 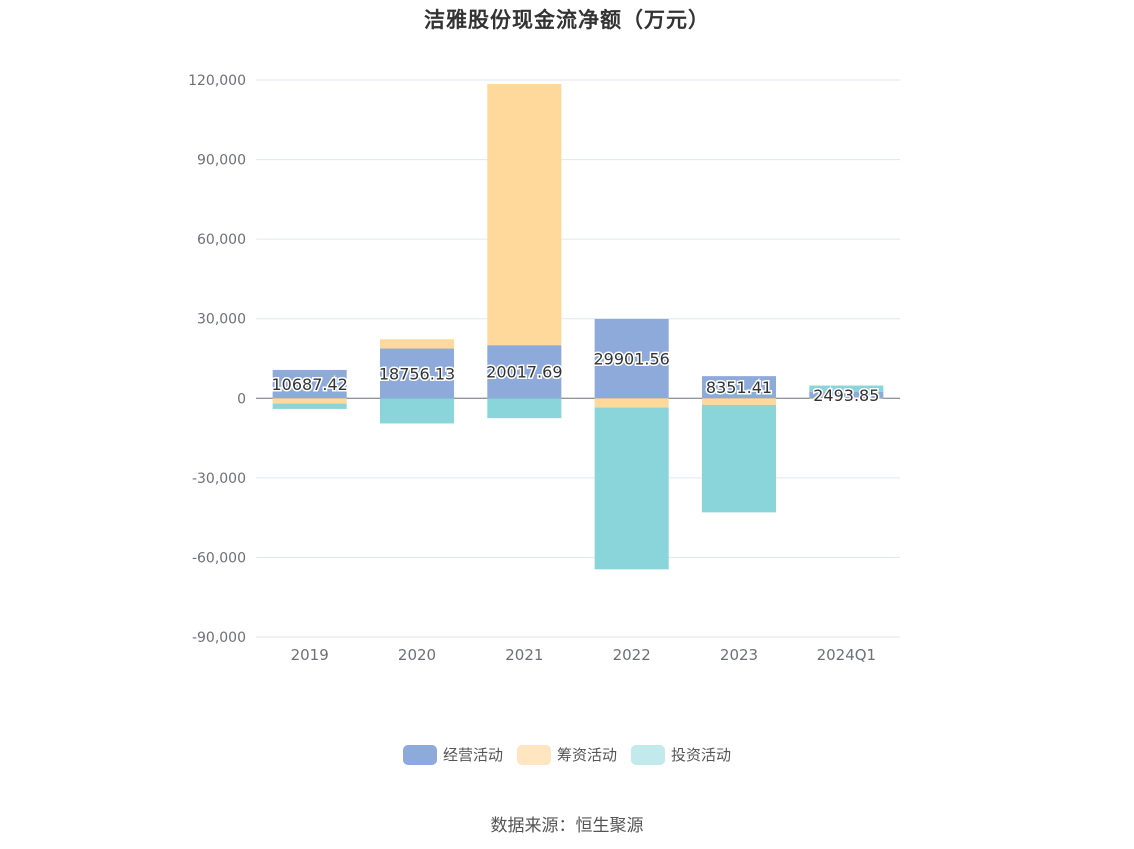 I want to click on bar-investing-2021, so click(x=524, y=408).